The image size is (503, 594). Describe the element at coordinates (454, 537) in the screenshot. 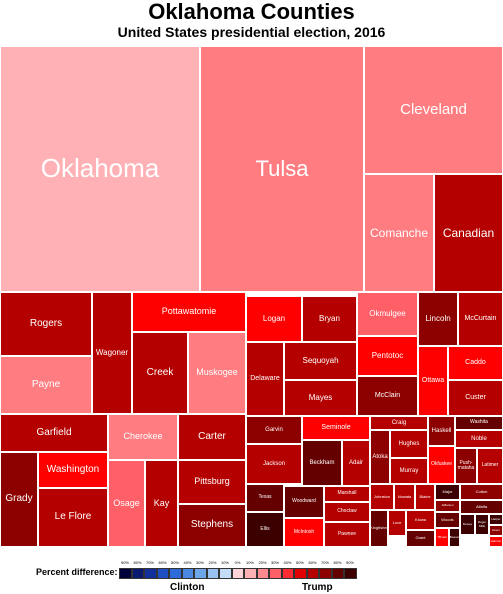

I see `county-beaver: Beaver` at that location.